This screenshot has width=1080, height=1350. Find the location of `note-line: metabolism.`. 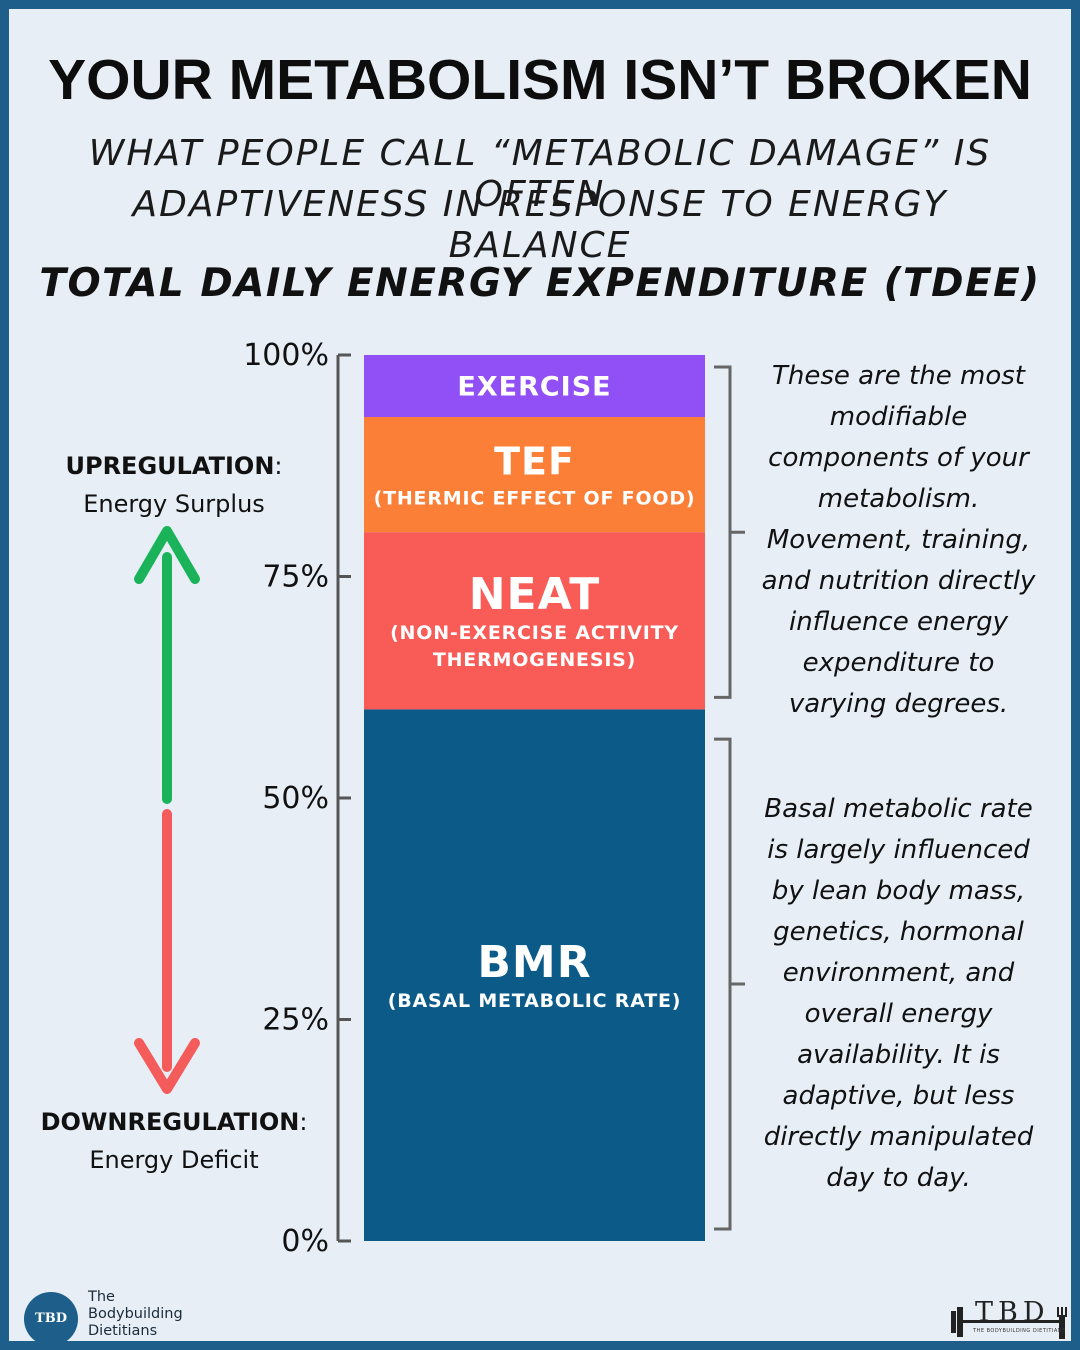

note-line: metabolism. is located at coordinates (898, 499).